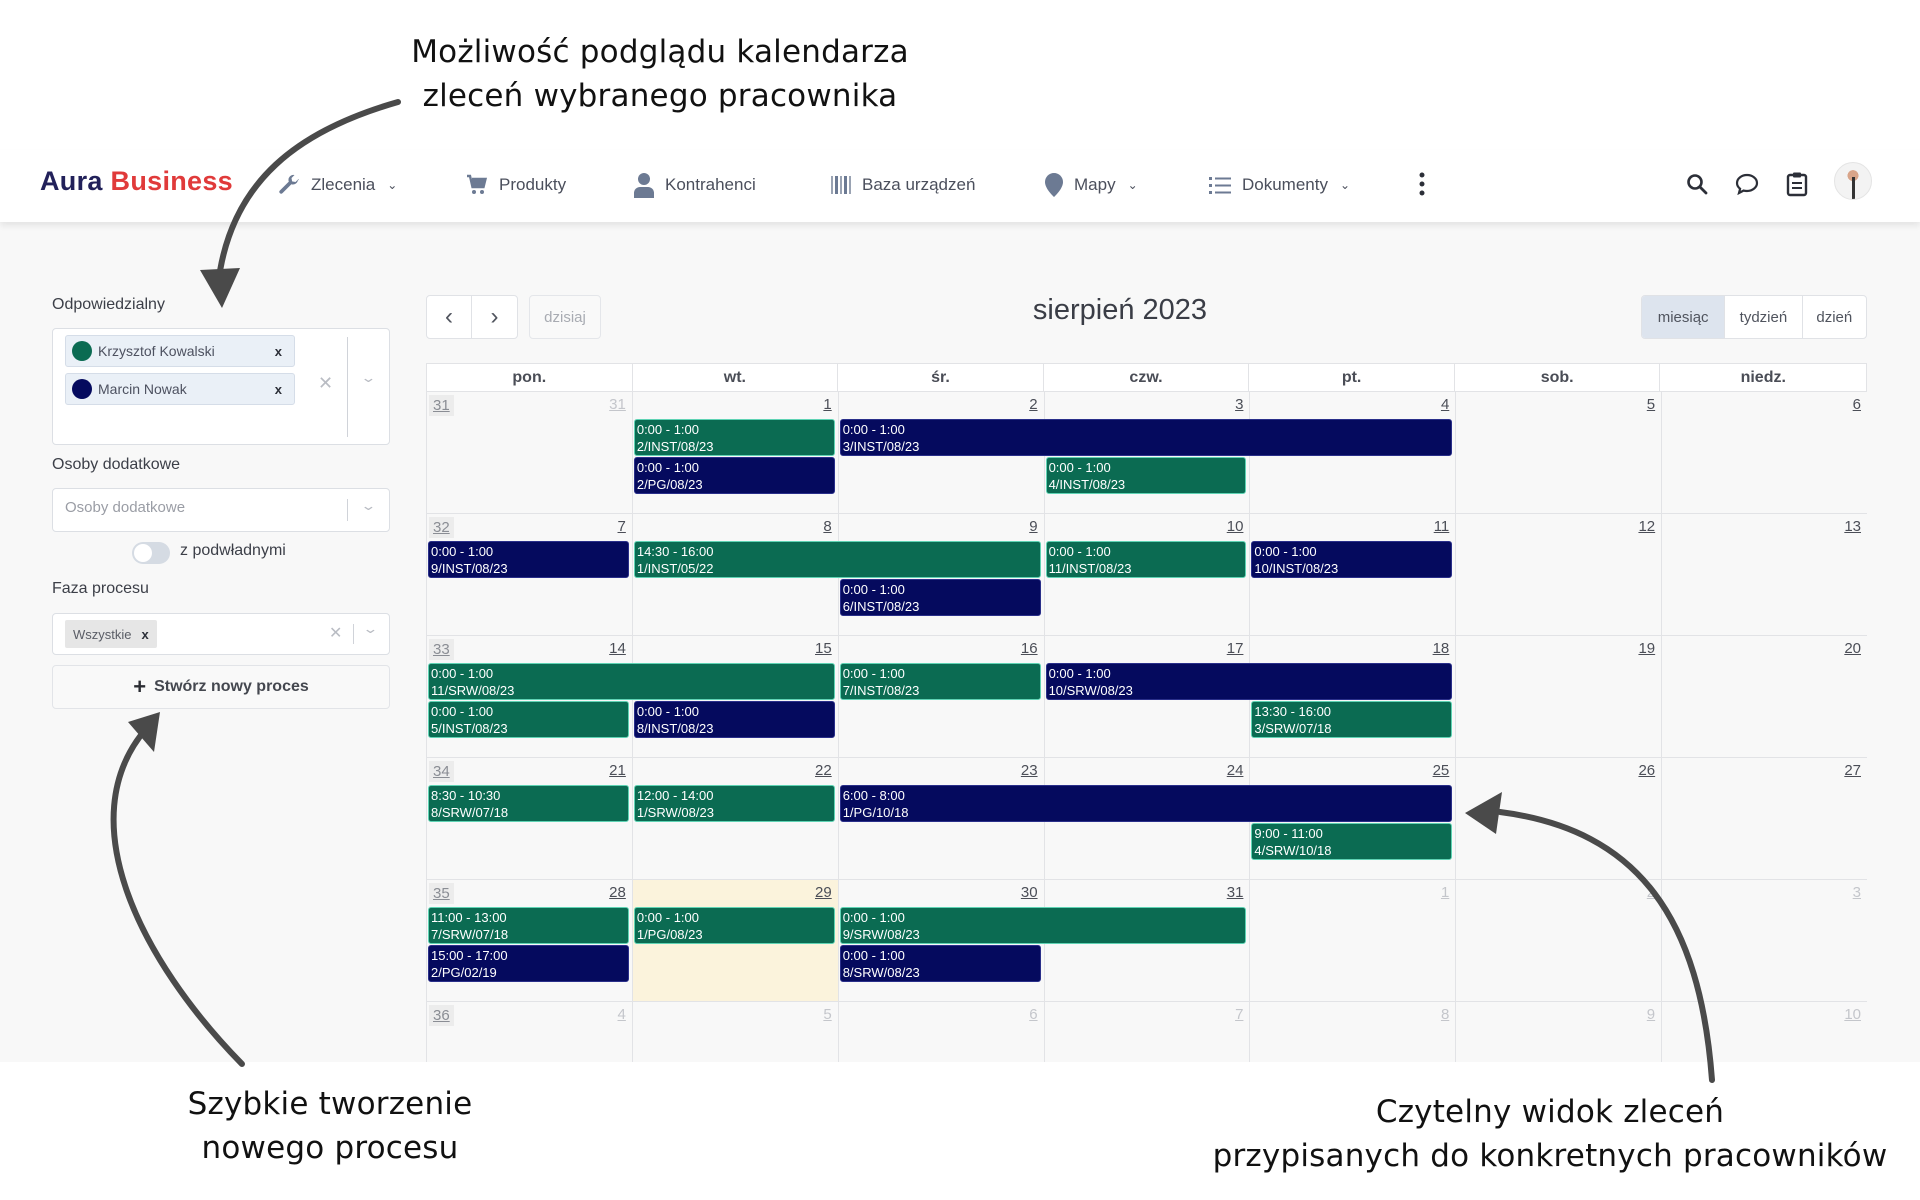 This screenshot has width=1920, height=1200. Describe the element at coordinates (1146, 803) in the screenshot. I see `calendar-event: 6:00 - 8:00 1/PG/10/18` at that location.